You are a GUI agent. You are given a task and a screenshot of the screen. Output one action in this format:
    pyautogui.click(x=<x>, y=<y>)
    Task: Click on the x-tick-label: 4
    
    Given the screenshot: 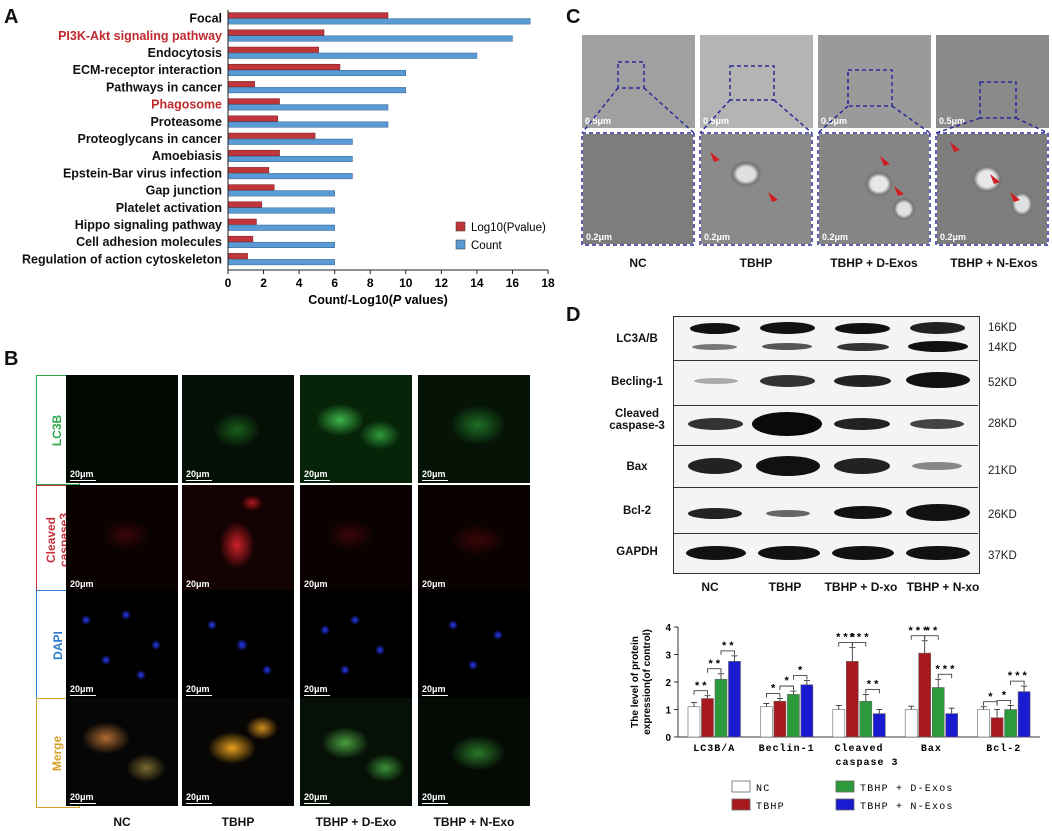 What is the action you would take?
    pyautogui.click(x=299, y=283)
    